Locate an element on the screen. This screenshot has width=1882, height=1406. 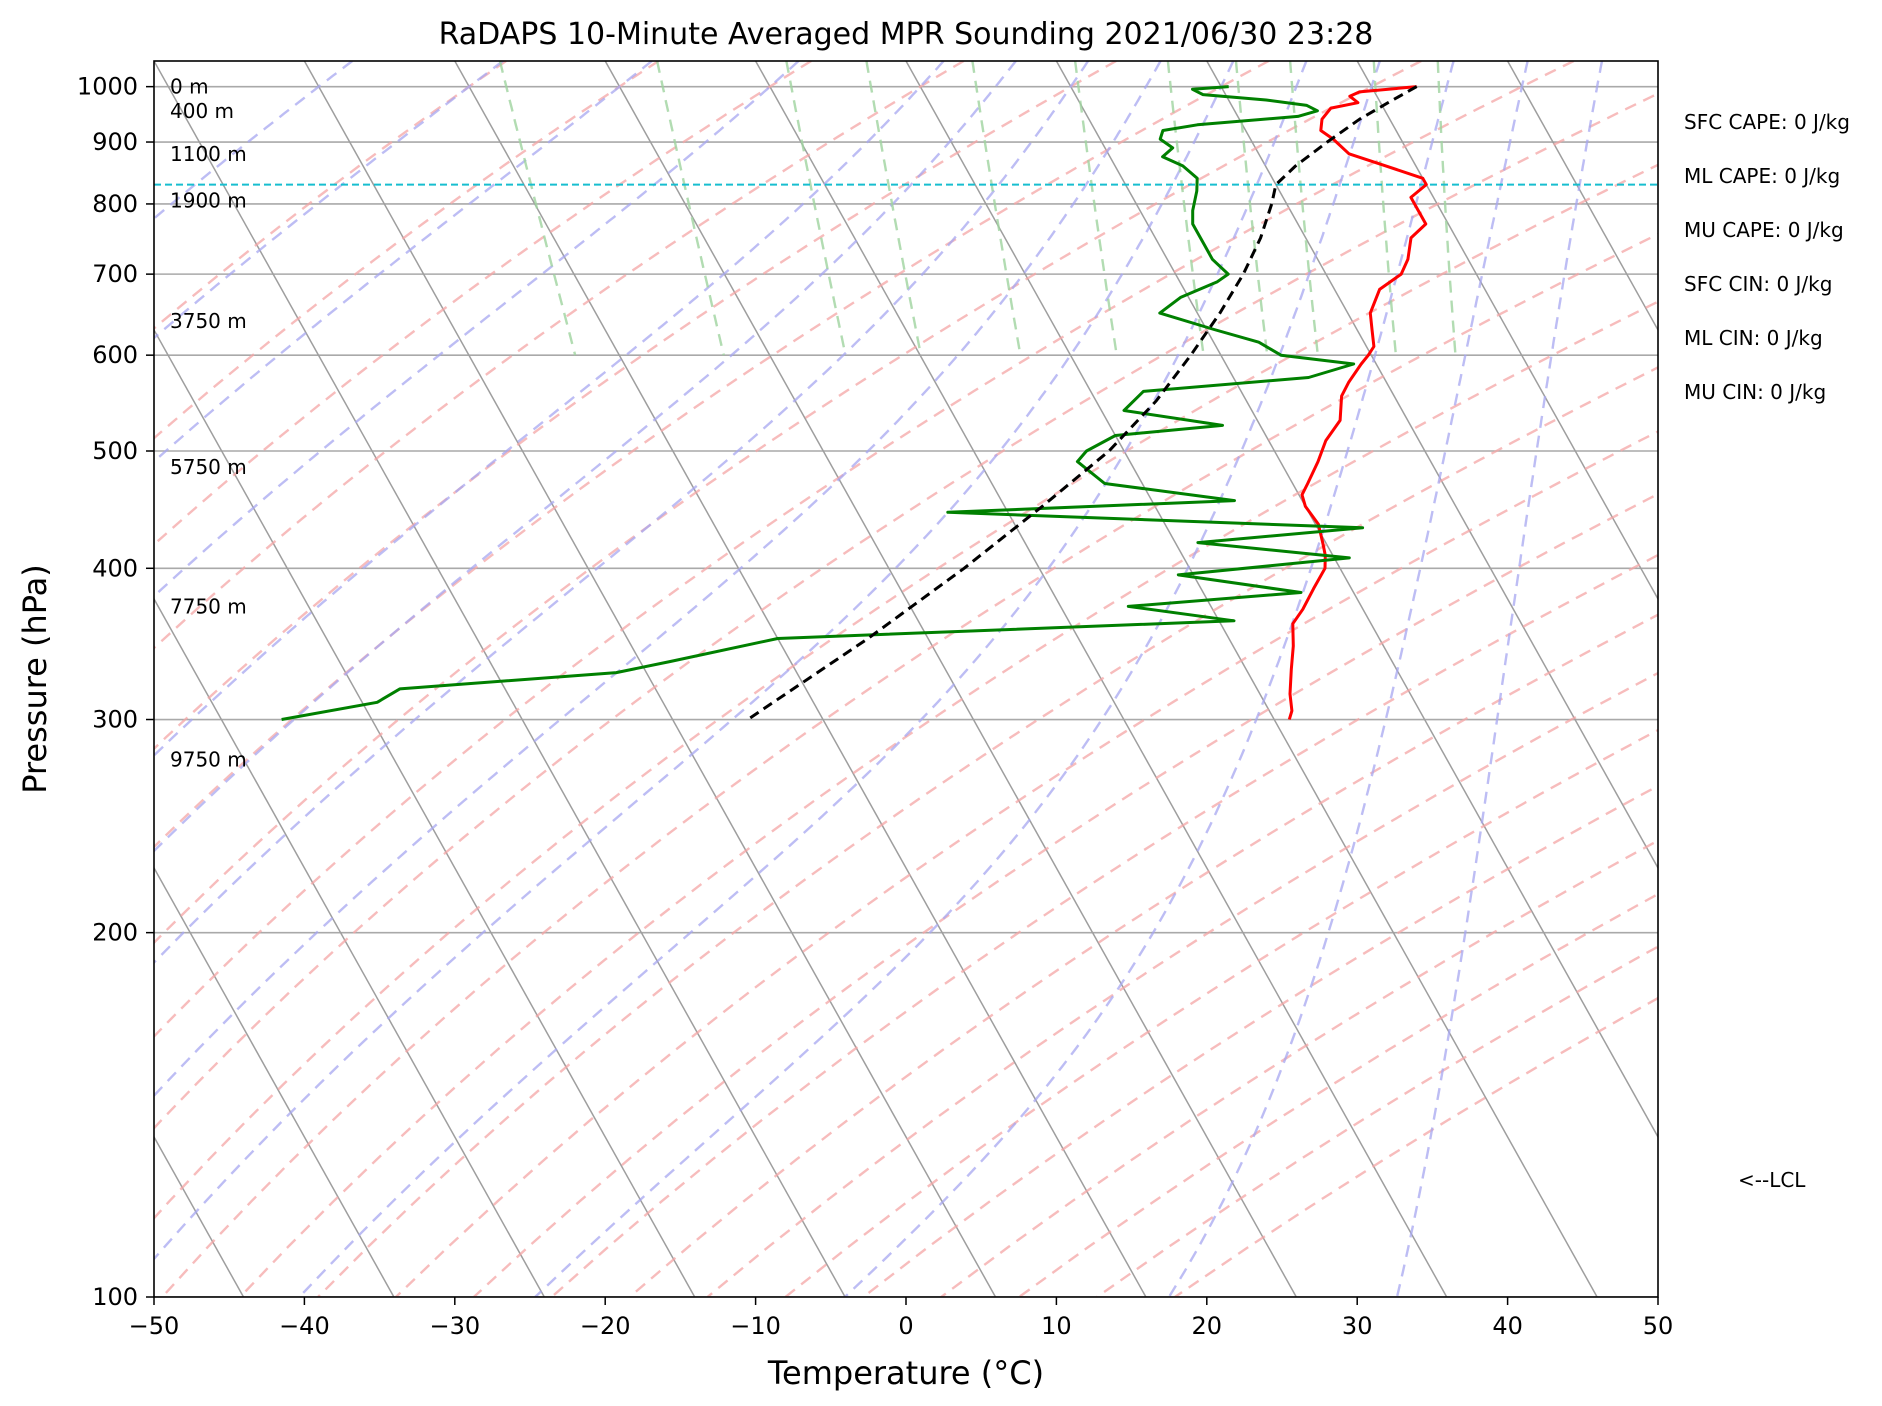
index-label: SFC CIN: 0 J/kg is located at coordinates (1758, 284).